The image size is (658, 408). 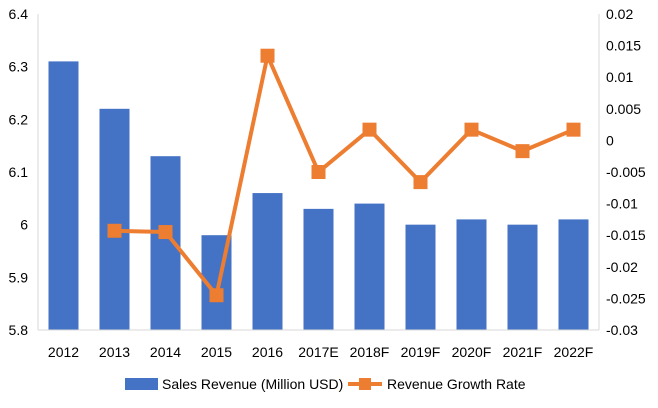 What do you see at coordinates (252, 384) in the screenshot?
I see `legend-label-bar: Sales Revenue (Million USD)` at bounding box center [252, 384].